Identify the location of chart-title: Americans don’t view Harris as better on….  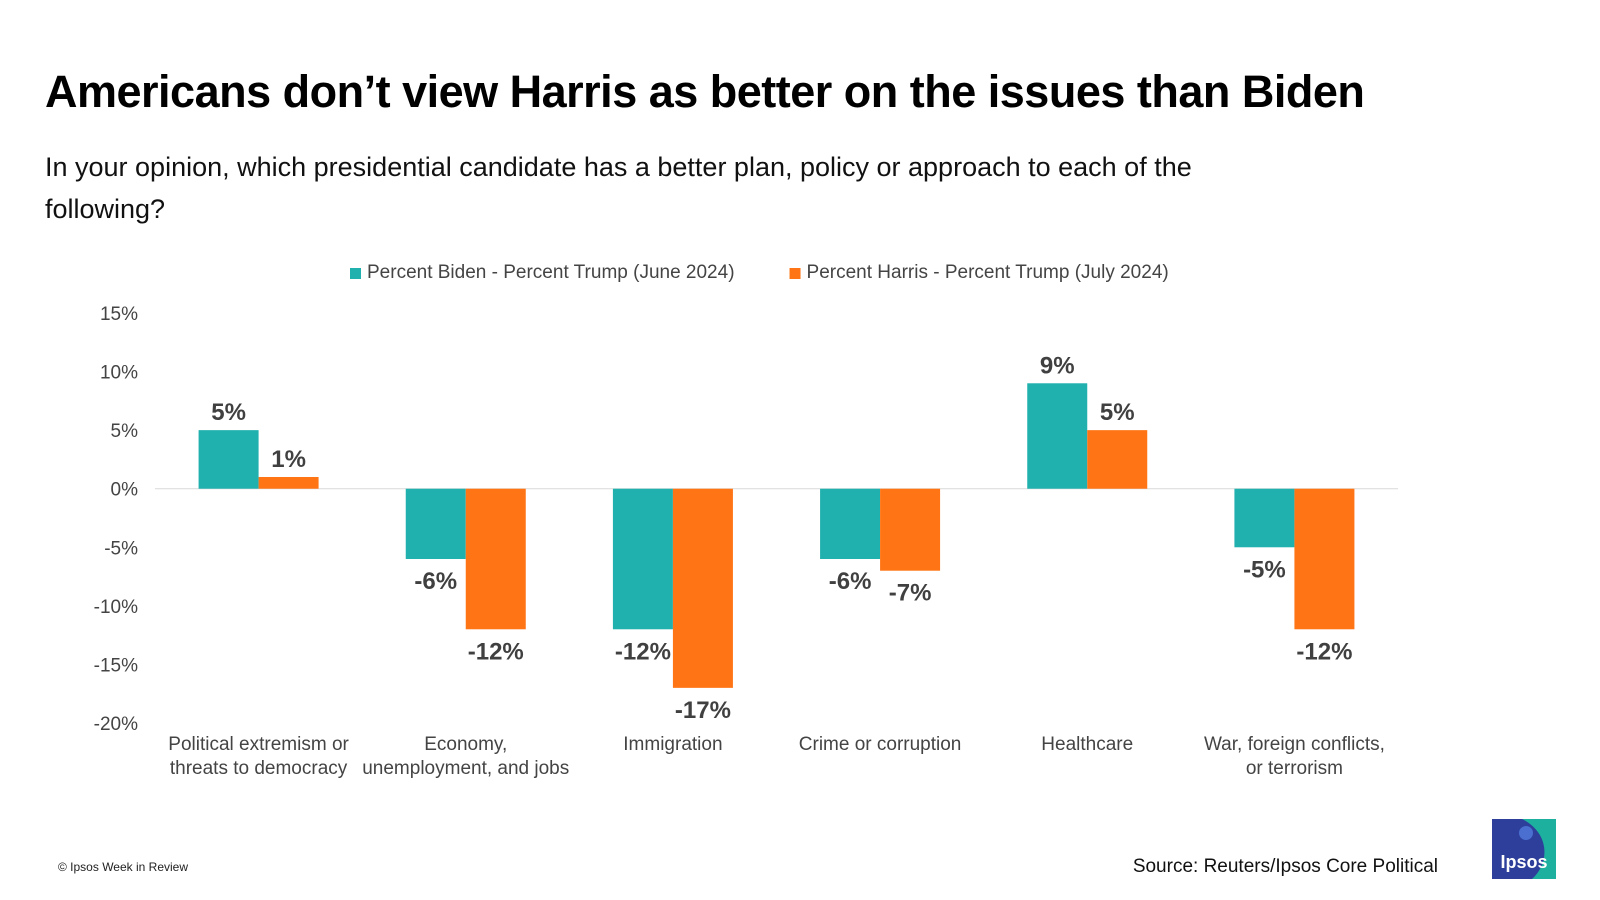
(705, 91).